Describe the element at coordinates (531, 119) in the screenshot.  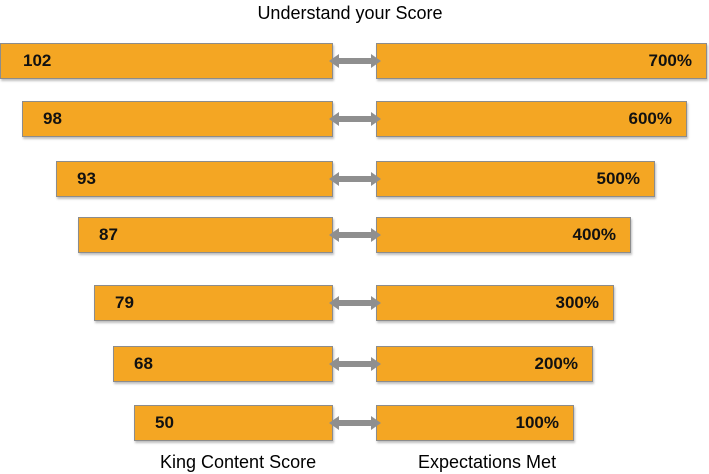
I see `expectation-bar: 600%` at that location.